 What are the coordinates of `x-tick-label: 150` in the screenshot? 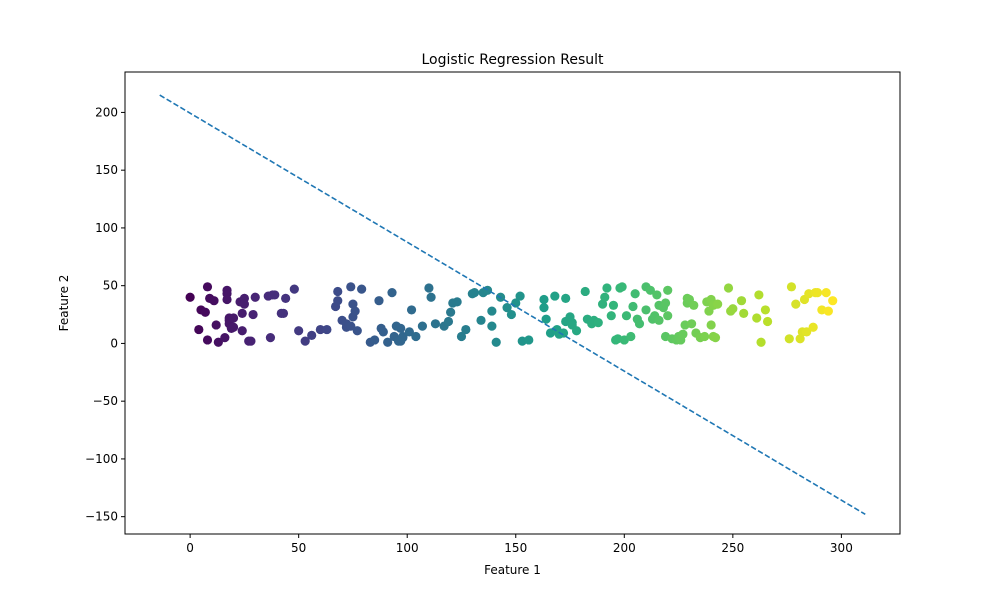 It's located at (515, 548).